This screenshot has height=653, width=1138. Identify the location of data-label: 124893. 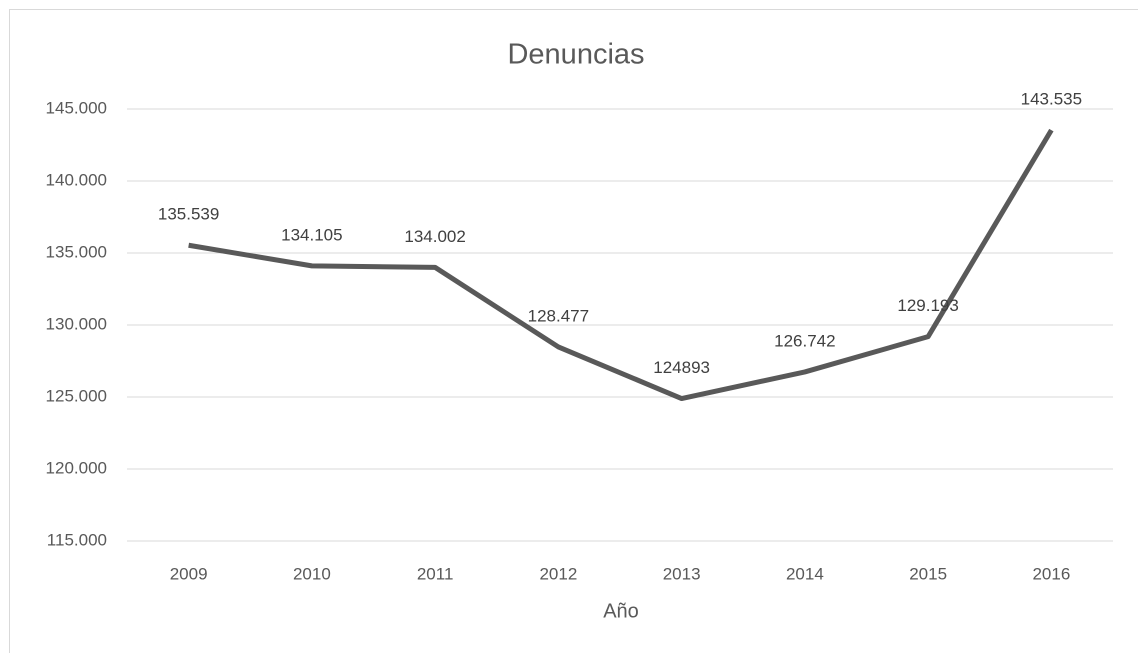
(681, 367).